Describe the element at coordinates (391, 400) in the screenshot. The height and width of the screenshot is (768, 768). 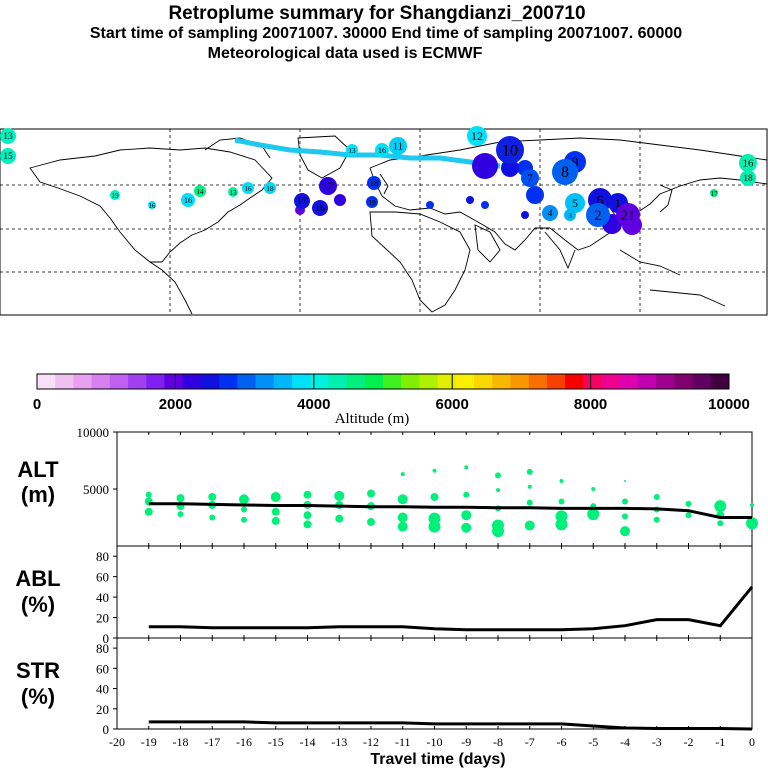
I see `altitude-colorbar: 0 2000 4000 6000 8000 10000 Altitude (m)` at that location.